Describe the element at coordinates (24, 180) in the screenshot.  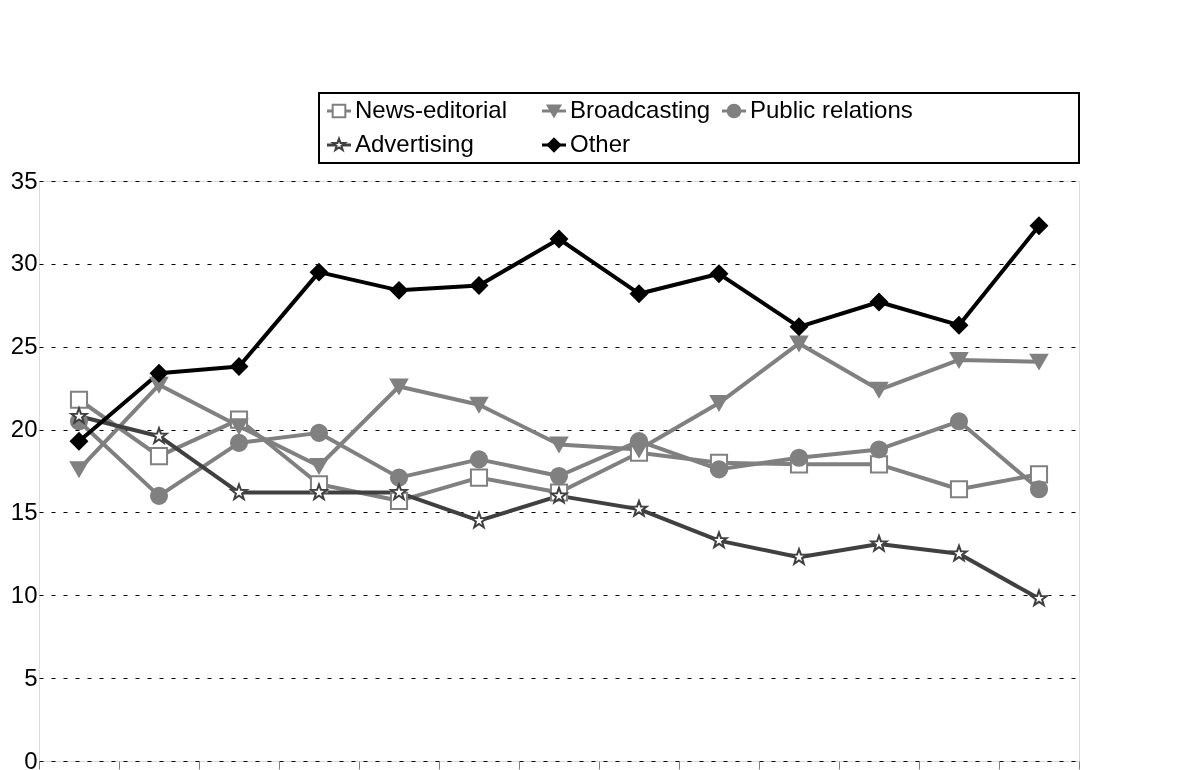
I see `y-tick-label: 35` at that location.